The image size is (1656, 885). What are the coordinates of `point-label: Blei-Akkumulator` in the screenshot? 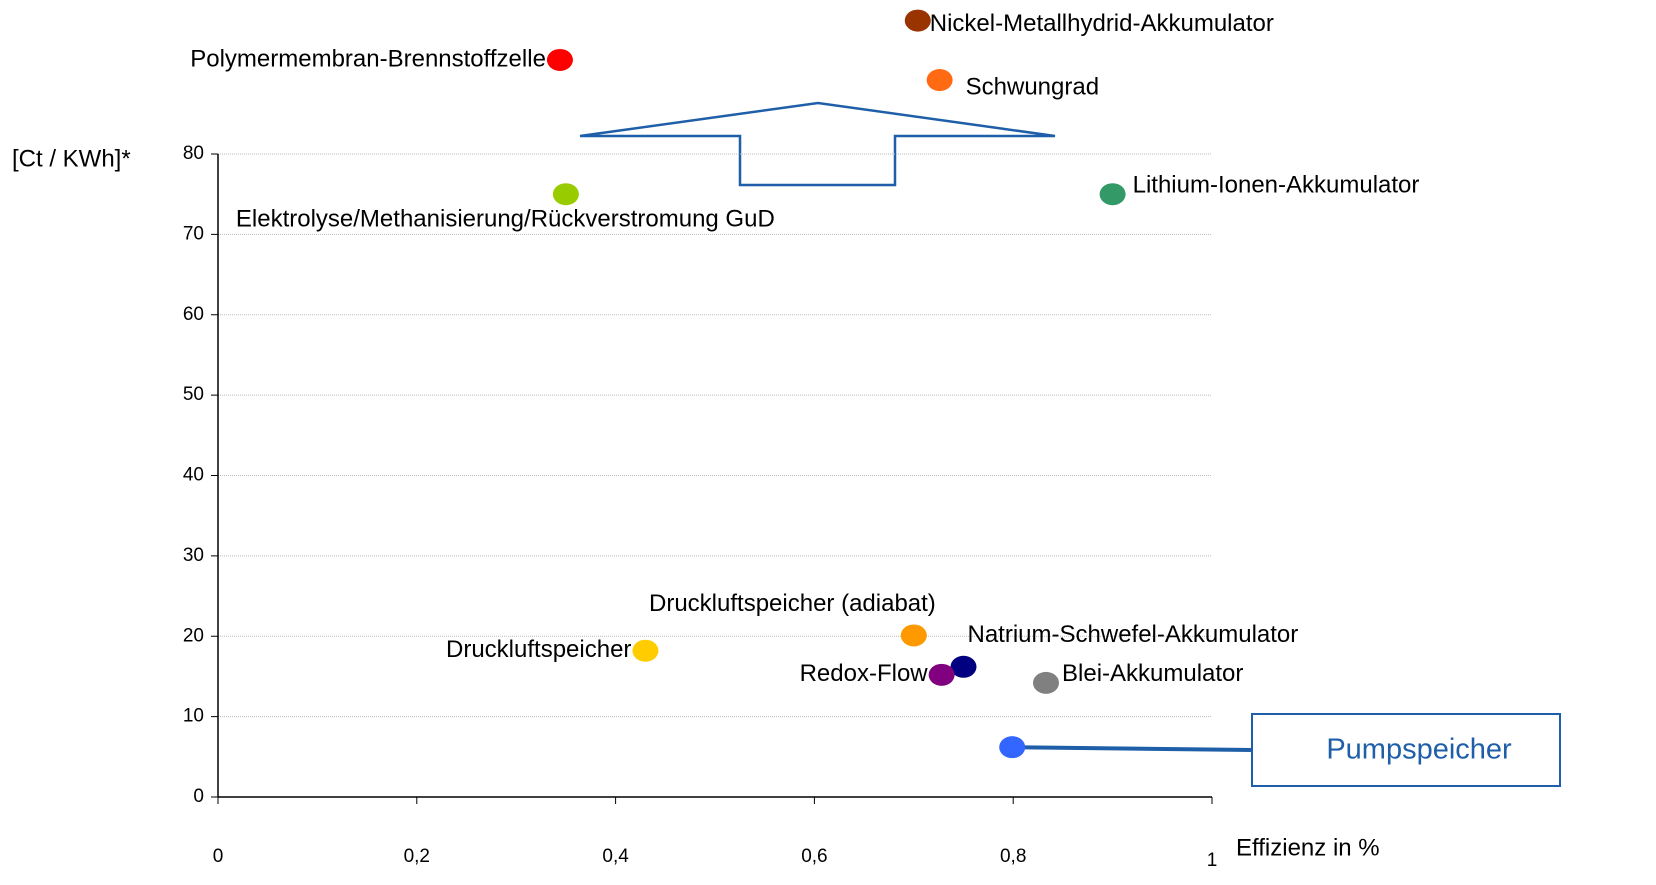 It's located at (1152, 673).